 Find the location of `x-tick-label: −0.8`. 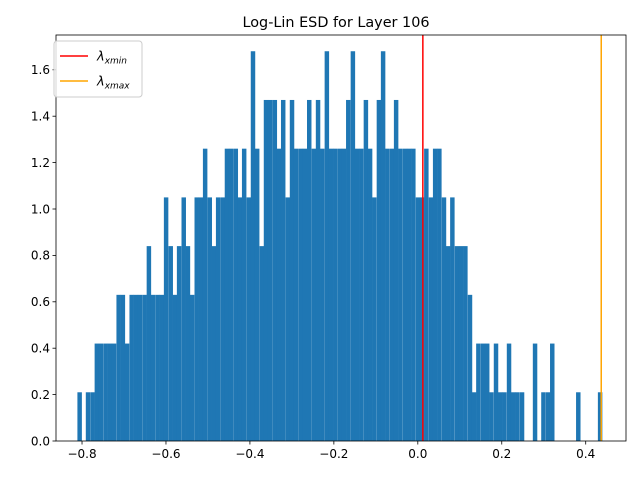

x-tick-label: −0.8 is located at coordinates (81, 454).